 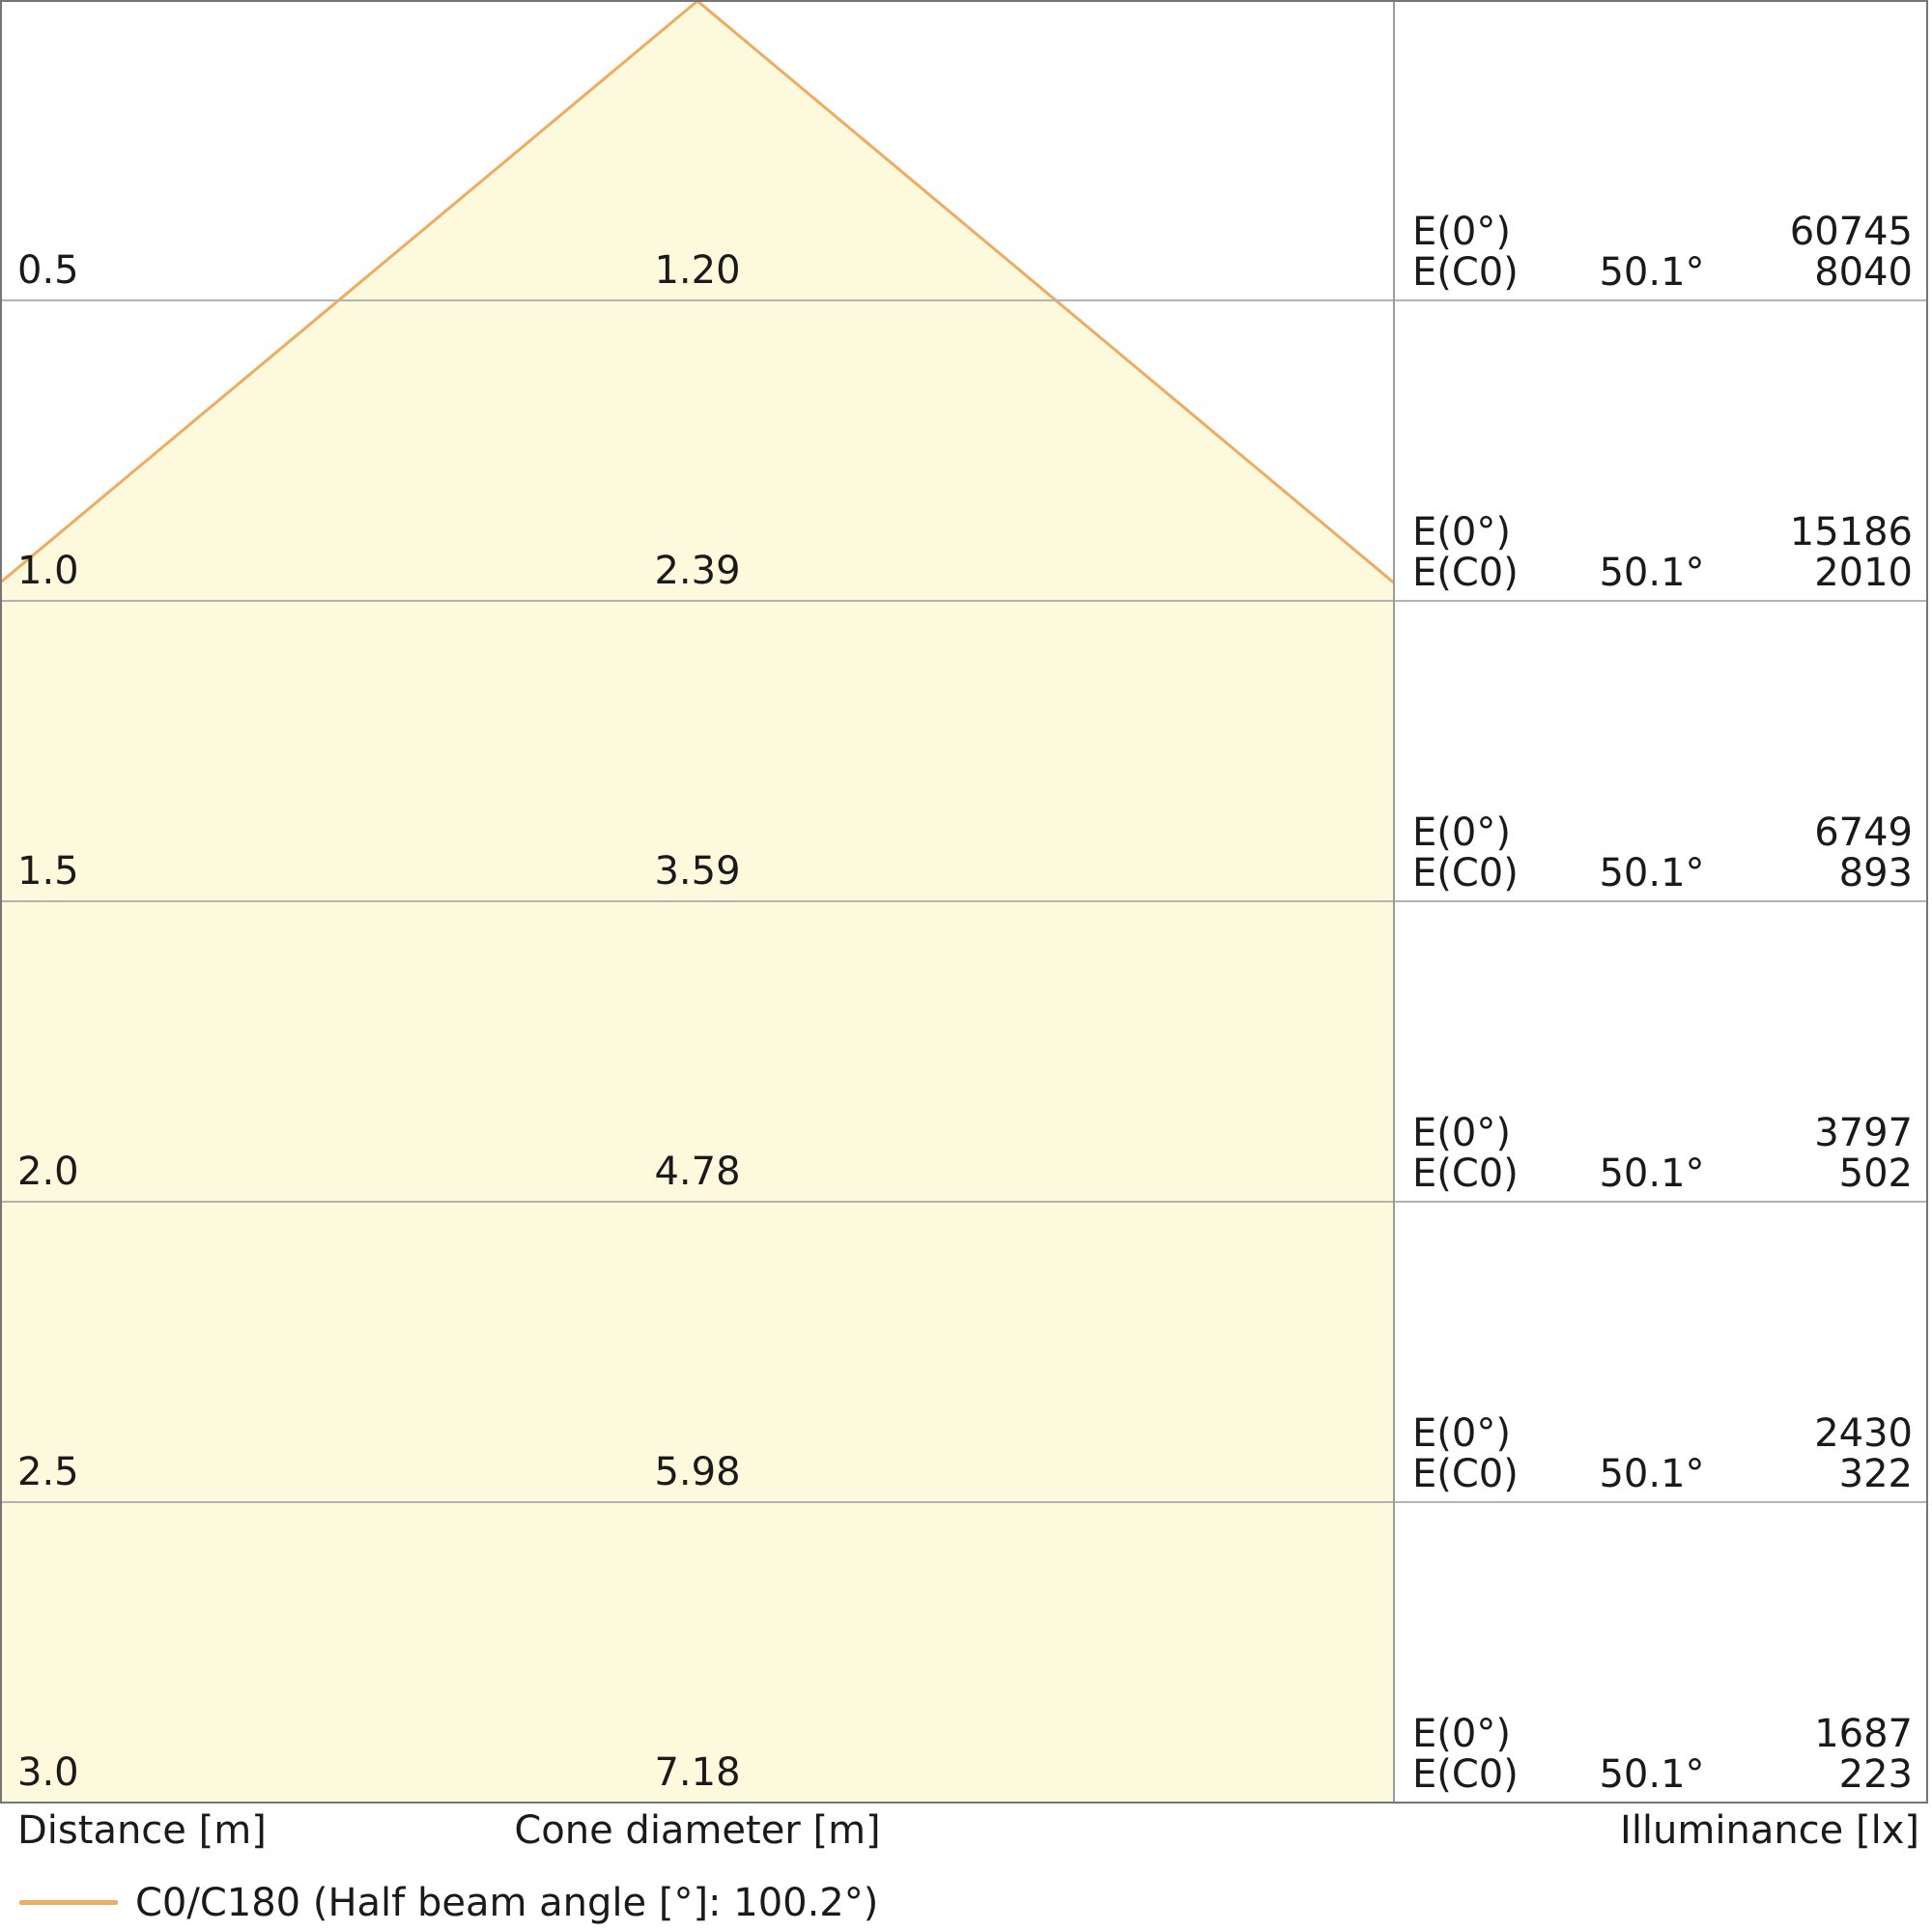 What do you see at coordinates (1875, 1774) in the screenshot?
I see `ec0-value: 223` at bounding box center [1875, 1774].